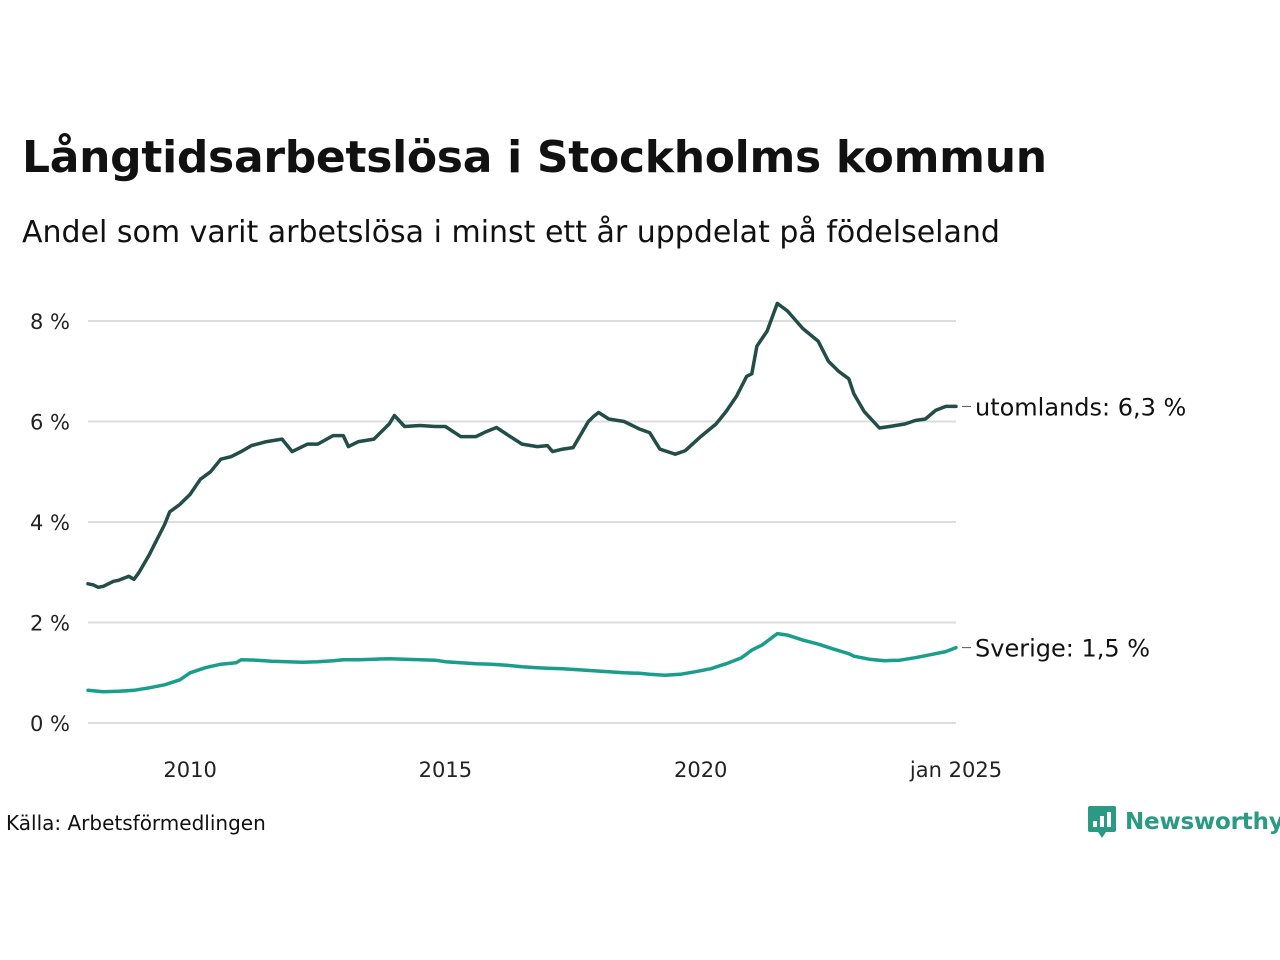 This screenshot has width=1280, height=960. What do you see at coordinates (582, 770) in the screenshot?
I see `x-axis-ticks: 2010 2015 2020 jan 2025` at bounding box center [582, 770].